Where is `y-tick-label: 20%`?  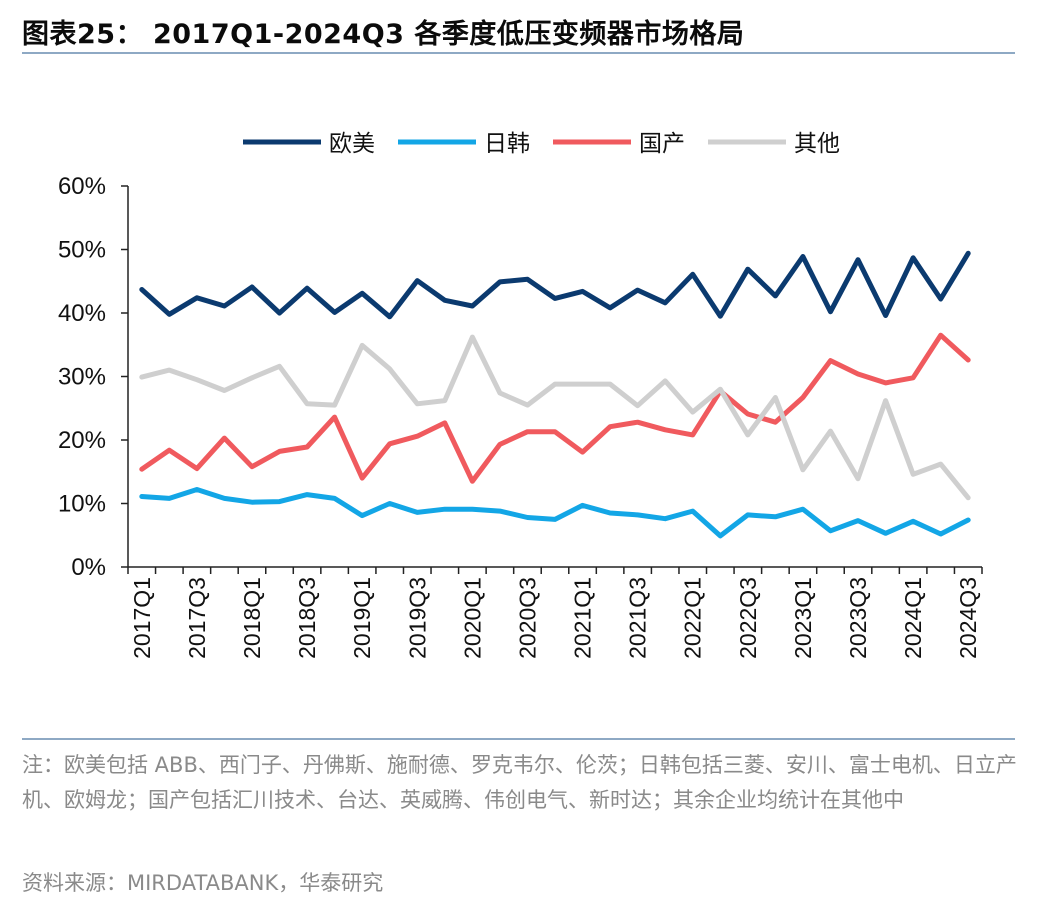
y-tick-label: 20% is located at coordinates (82, 440).